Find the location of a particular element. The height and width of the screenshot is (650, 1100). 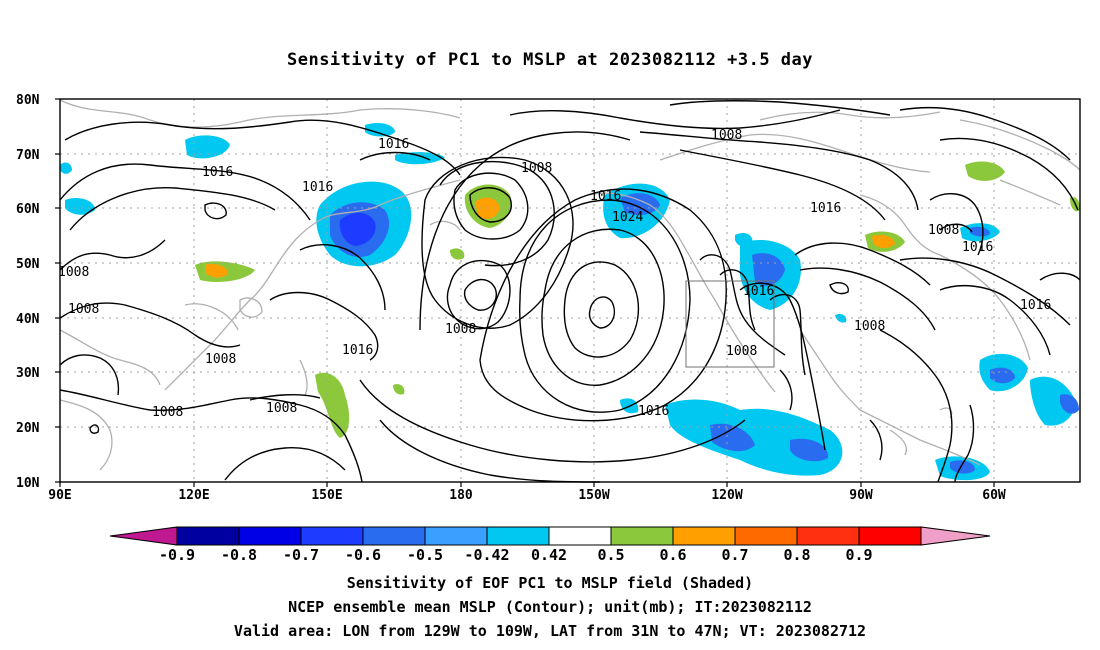

colorbar-boxes is located at coordinates (549, 536).